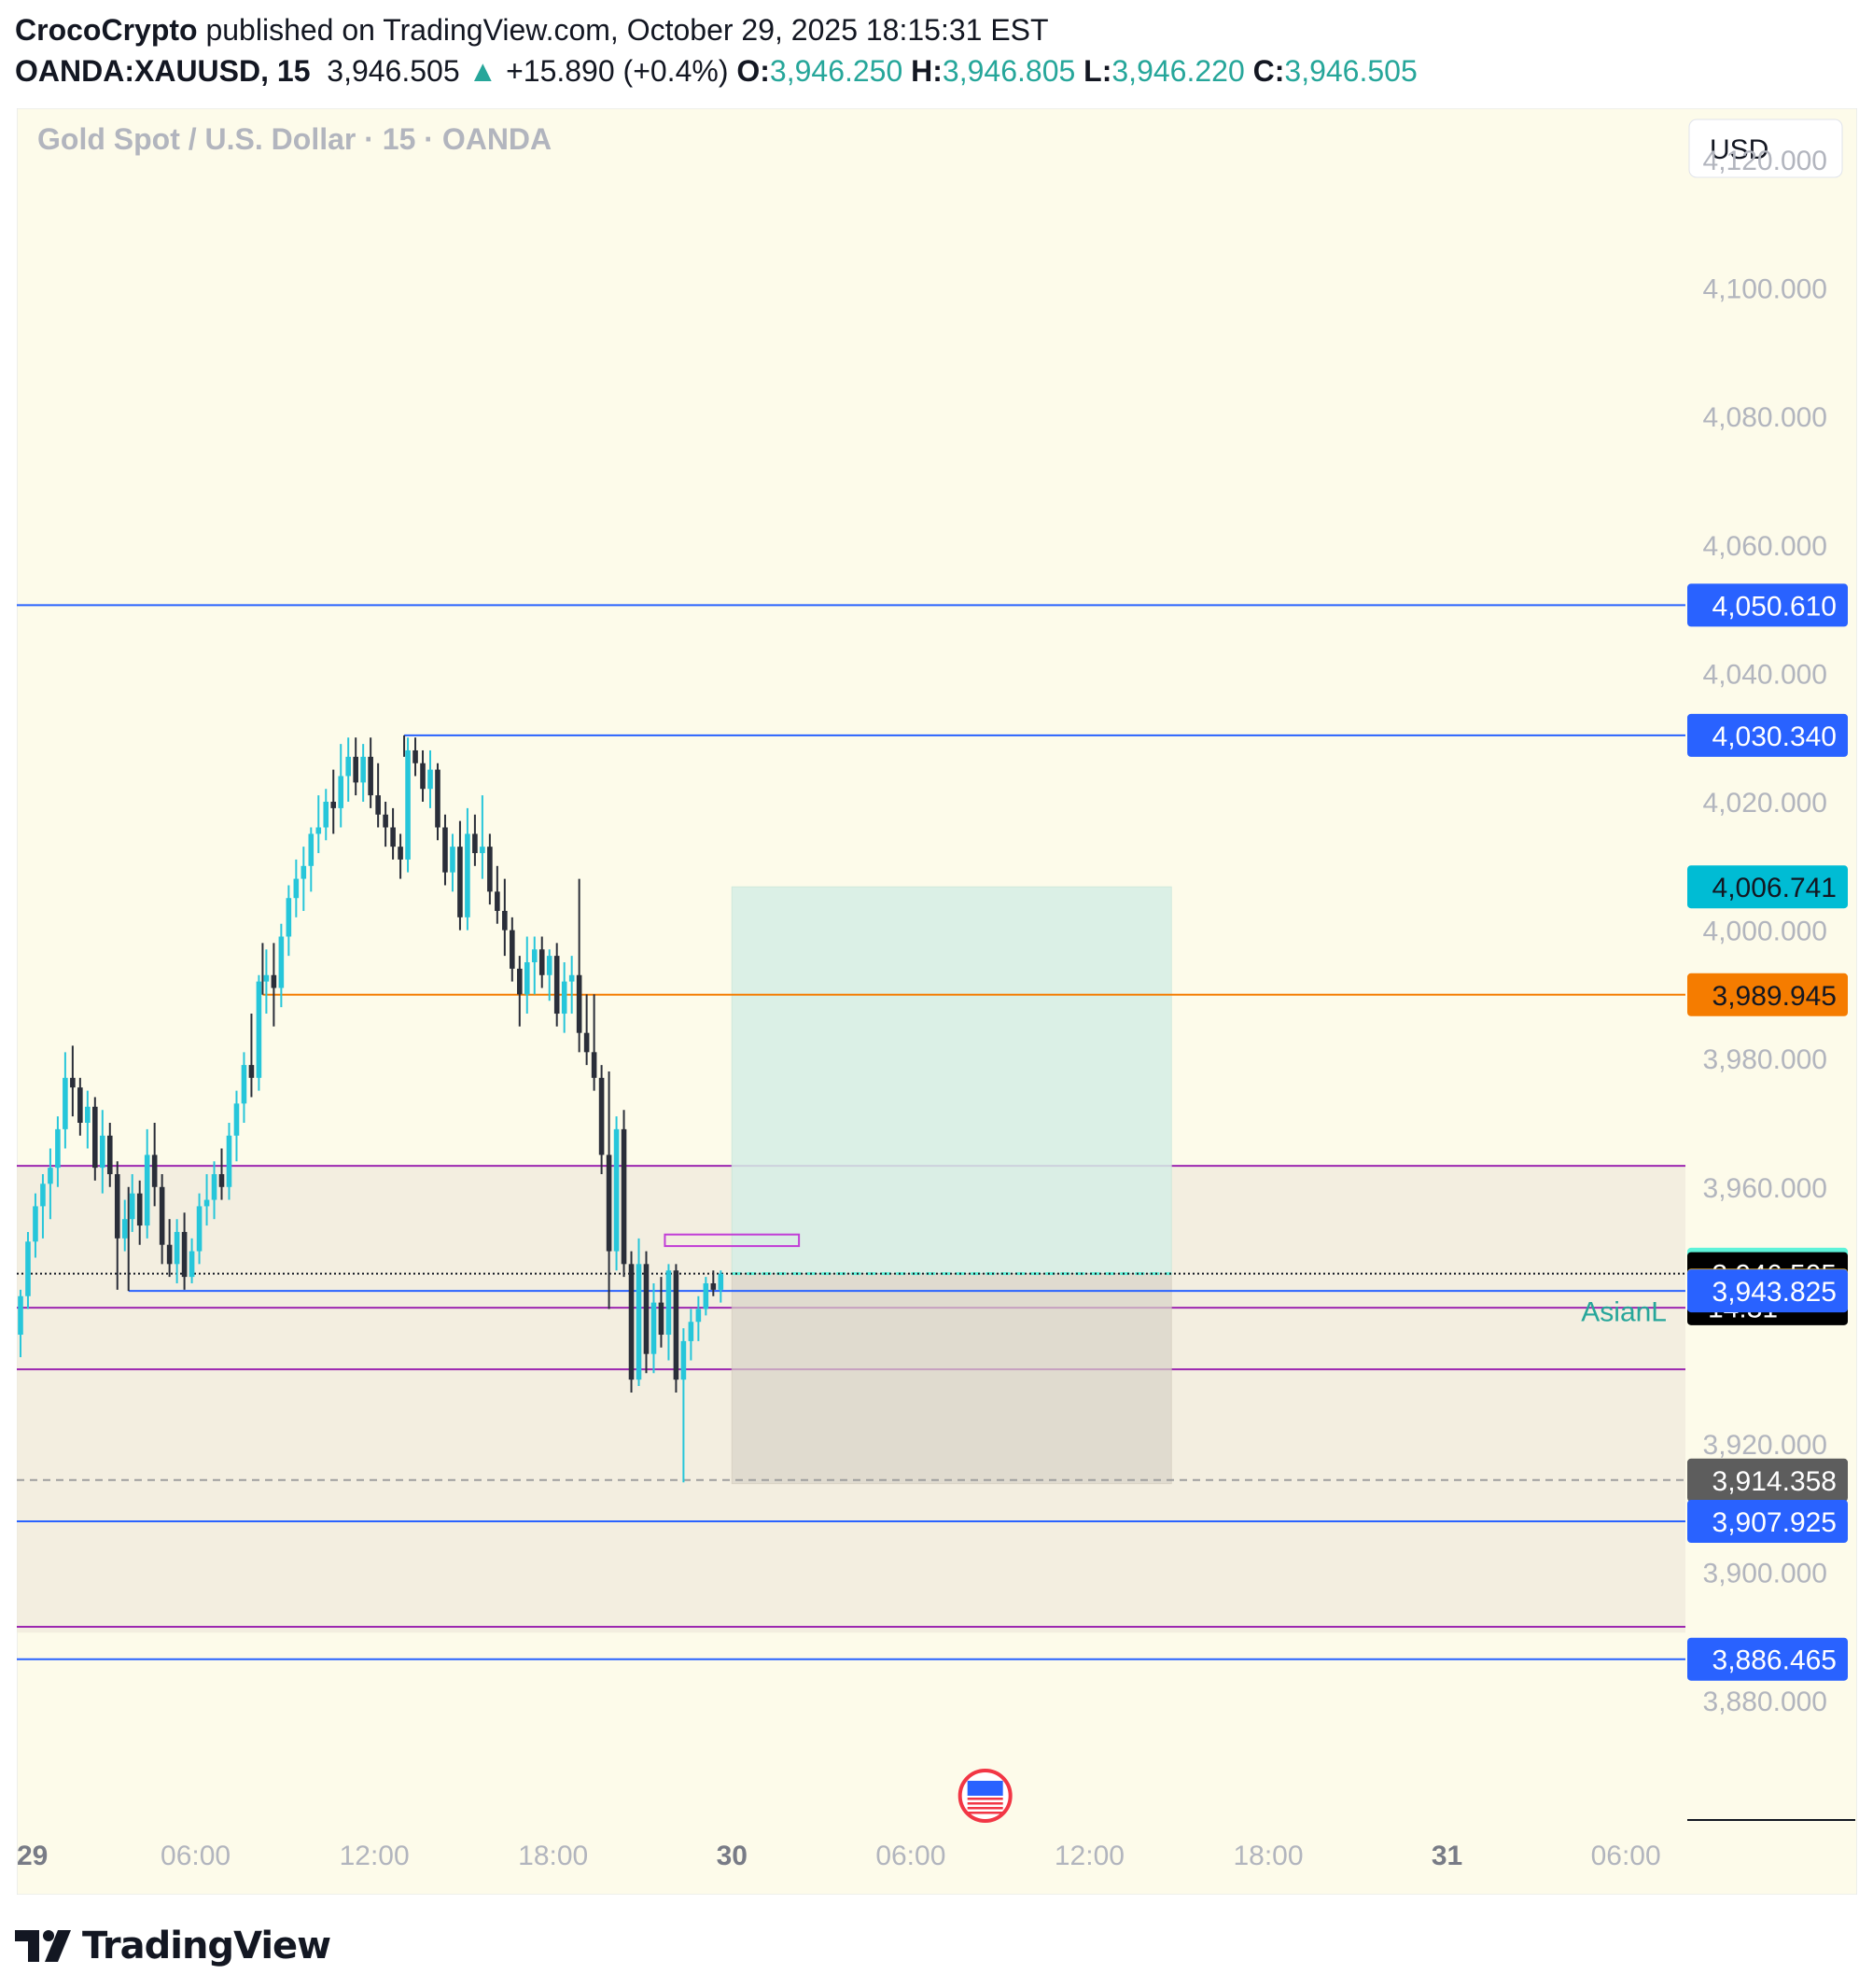  Describe the element at coordinates (952, 1379) in the screenshot. I see `position-stop-zone` at that location.